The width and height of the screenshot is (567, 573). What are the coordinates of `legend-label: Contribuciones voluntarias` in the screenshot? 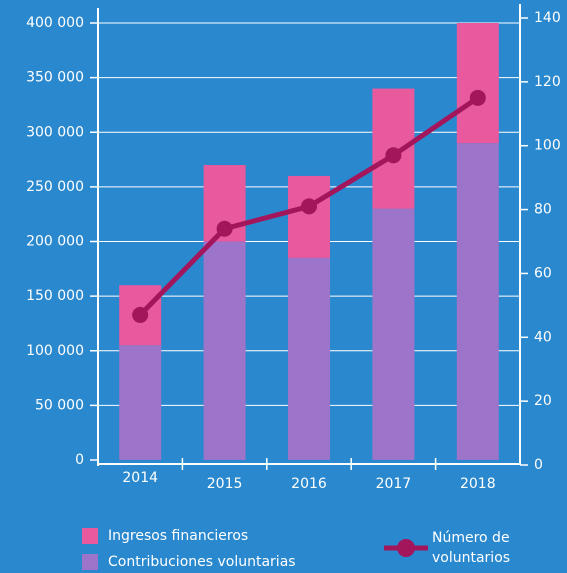 It's located at (202, 562).